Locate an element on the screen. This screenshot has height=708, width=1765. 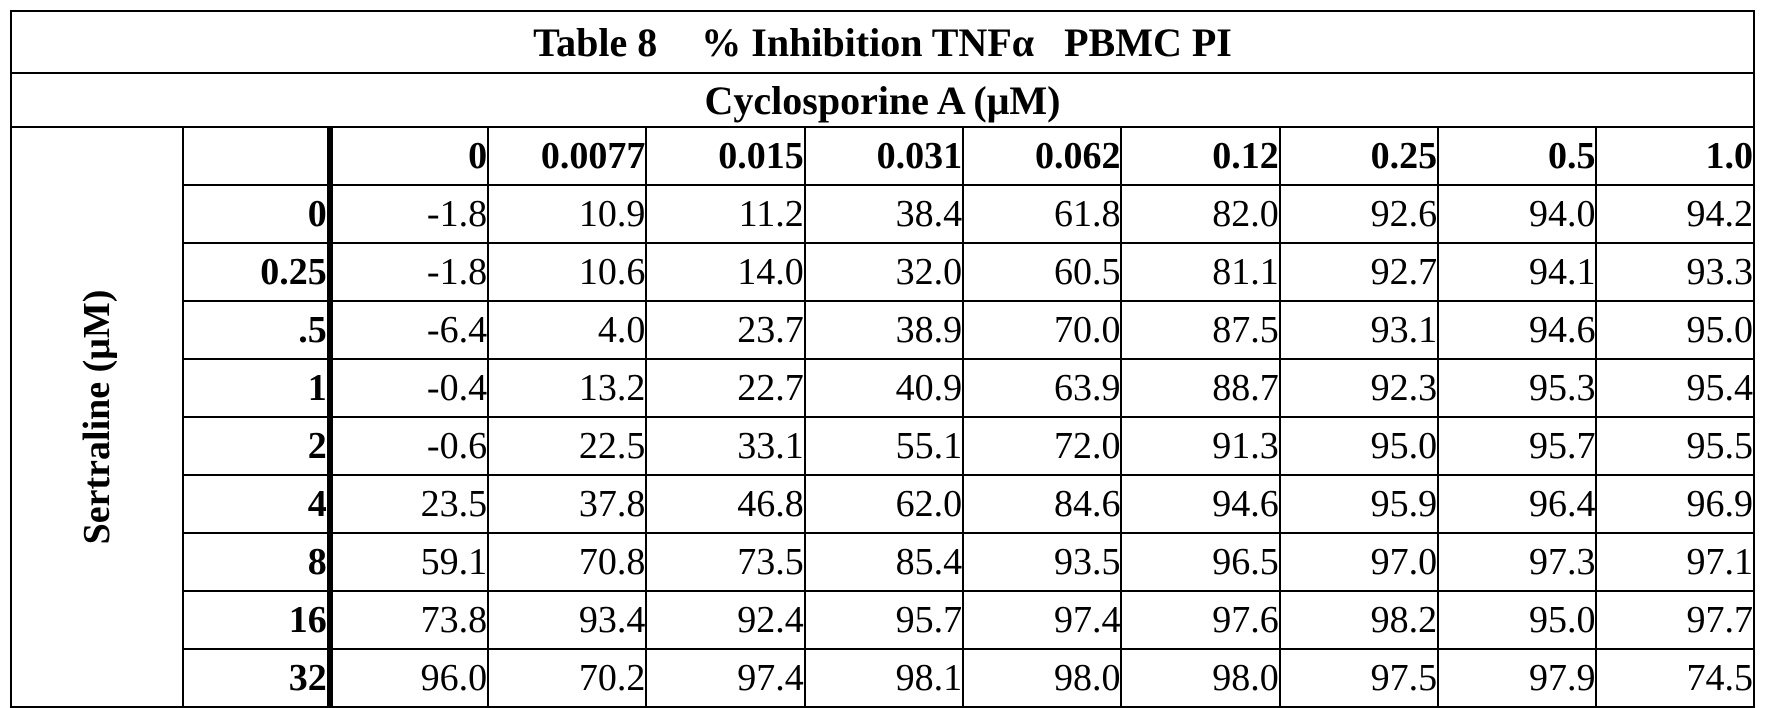
table-cell: 61.8 is located at coordinates (1042, 214).